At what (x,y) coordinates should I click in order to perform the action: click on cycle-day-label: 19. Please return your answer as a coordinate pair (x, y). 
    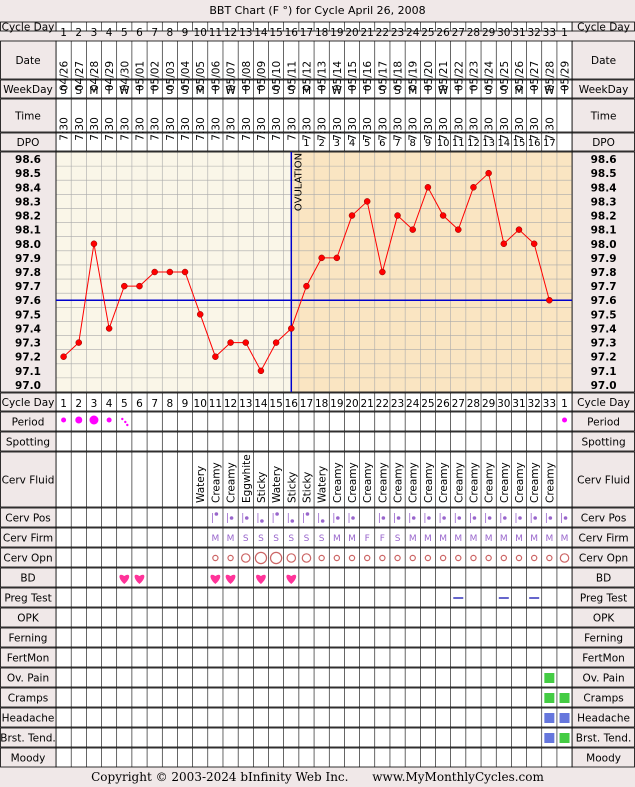
    Looking at the image, I should click on (336, 404).